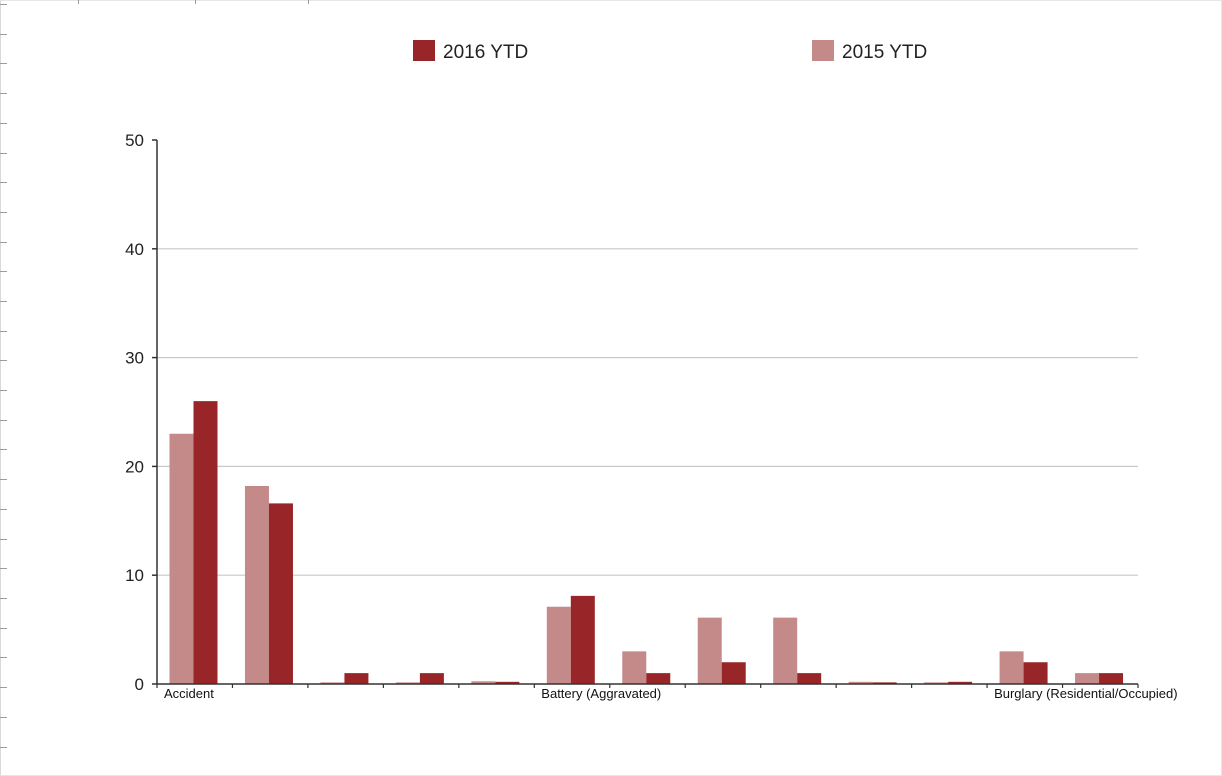  Describe the element at coordinates (134, 575) in the screenshot. I see `y-tick-label: 10` at that location.